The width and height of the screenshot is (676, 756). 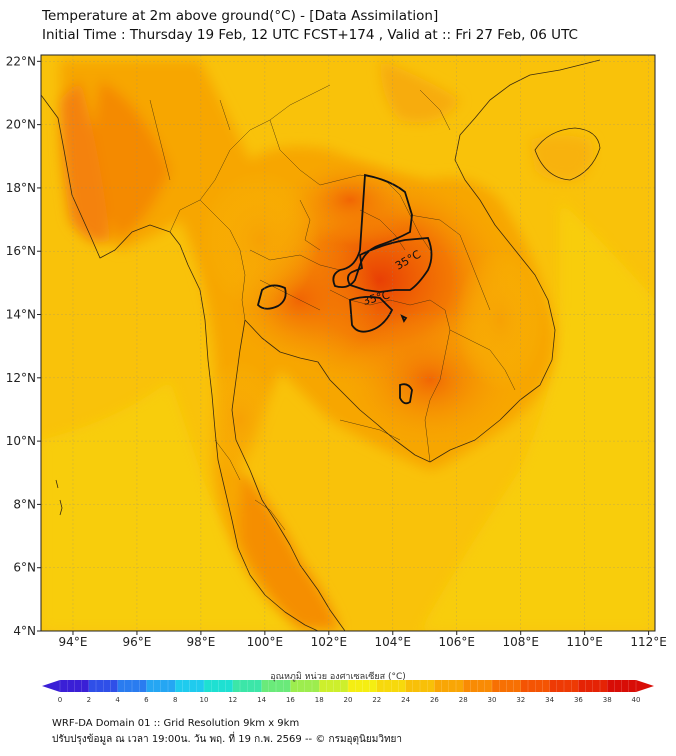 What do you see at coordinates (290, 700) in the screenshot?
I see `colorbar-tick-label: 16` at bounding box center [290, 700].